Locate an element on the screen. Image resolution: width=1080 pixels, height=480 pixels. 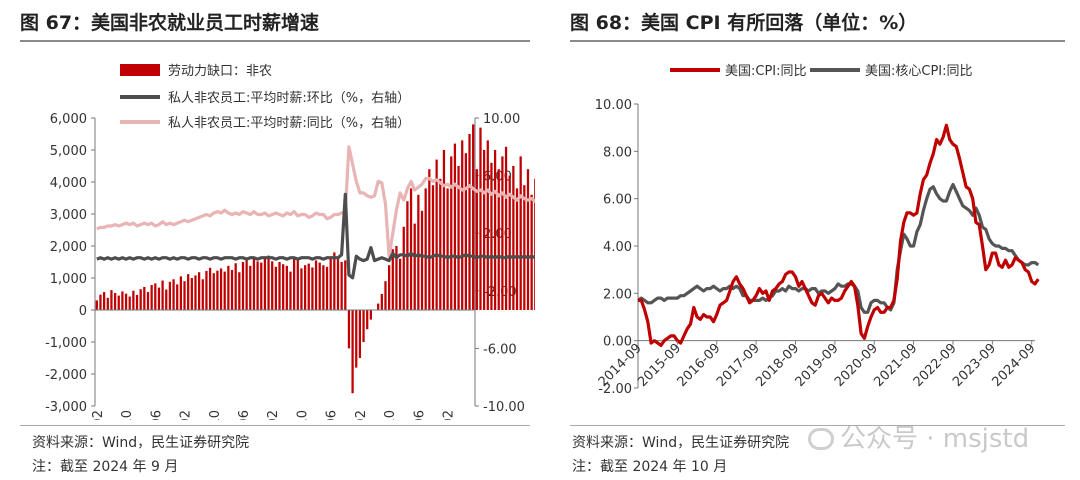
left-figure-title: 图 67：美国非农就业员工时薪增速 is located at coordinates (170, 23).